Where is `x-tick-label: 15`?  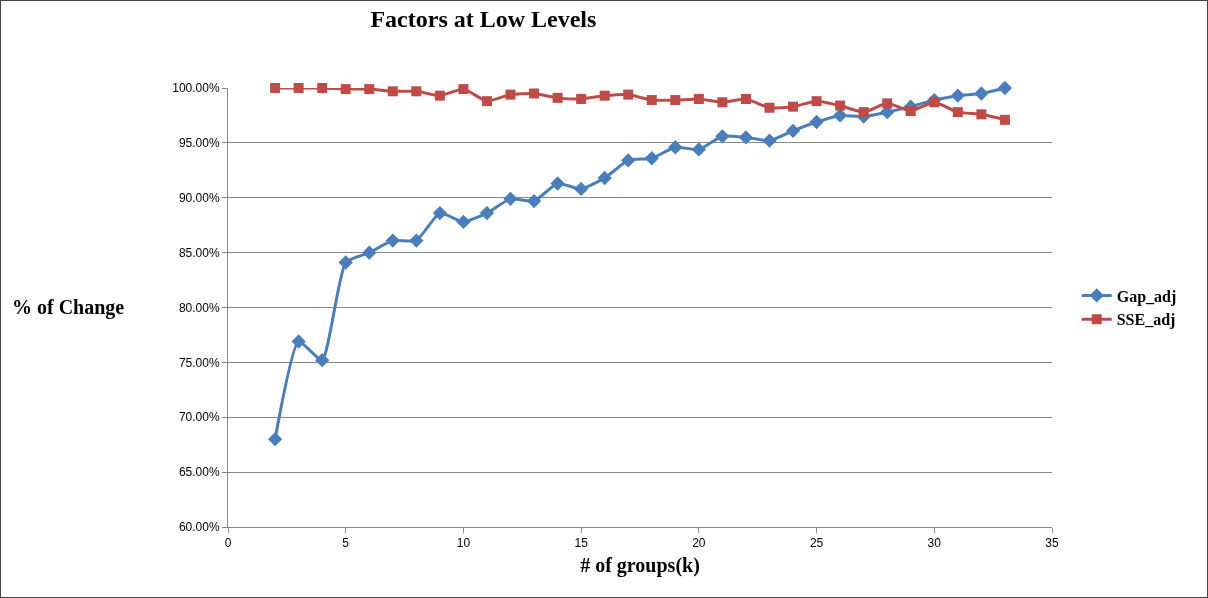
x-tick-label: 15 is located at coordinates (581, 543).